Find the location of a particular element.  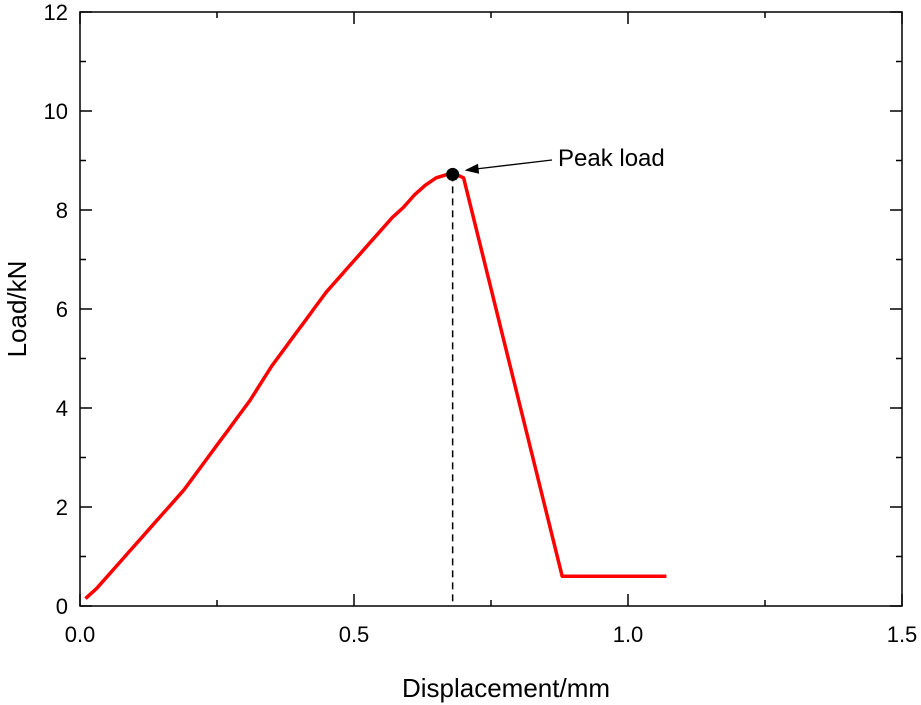

x-axis-title: Displacement/mm is located at coordinates (506, 688).